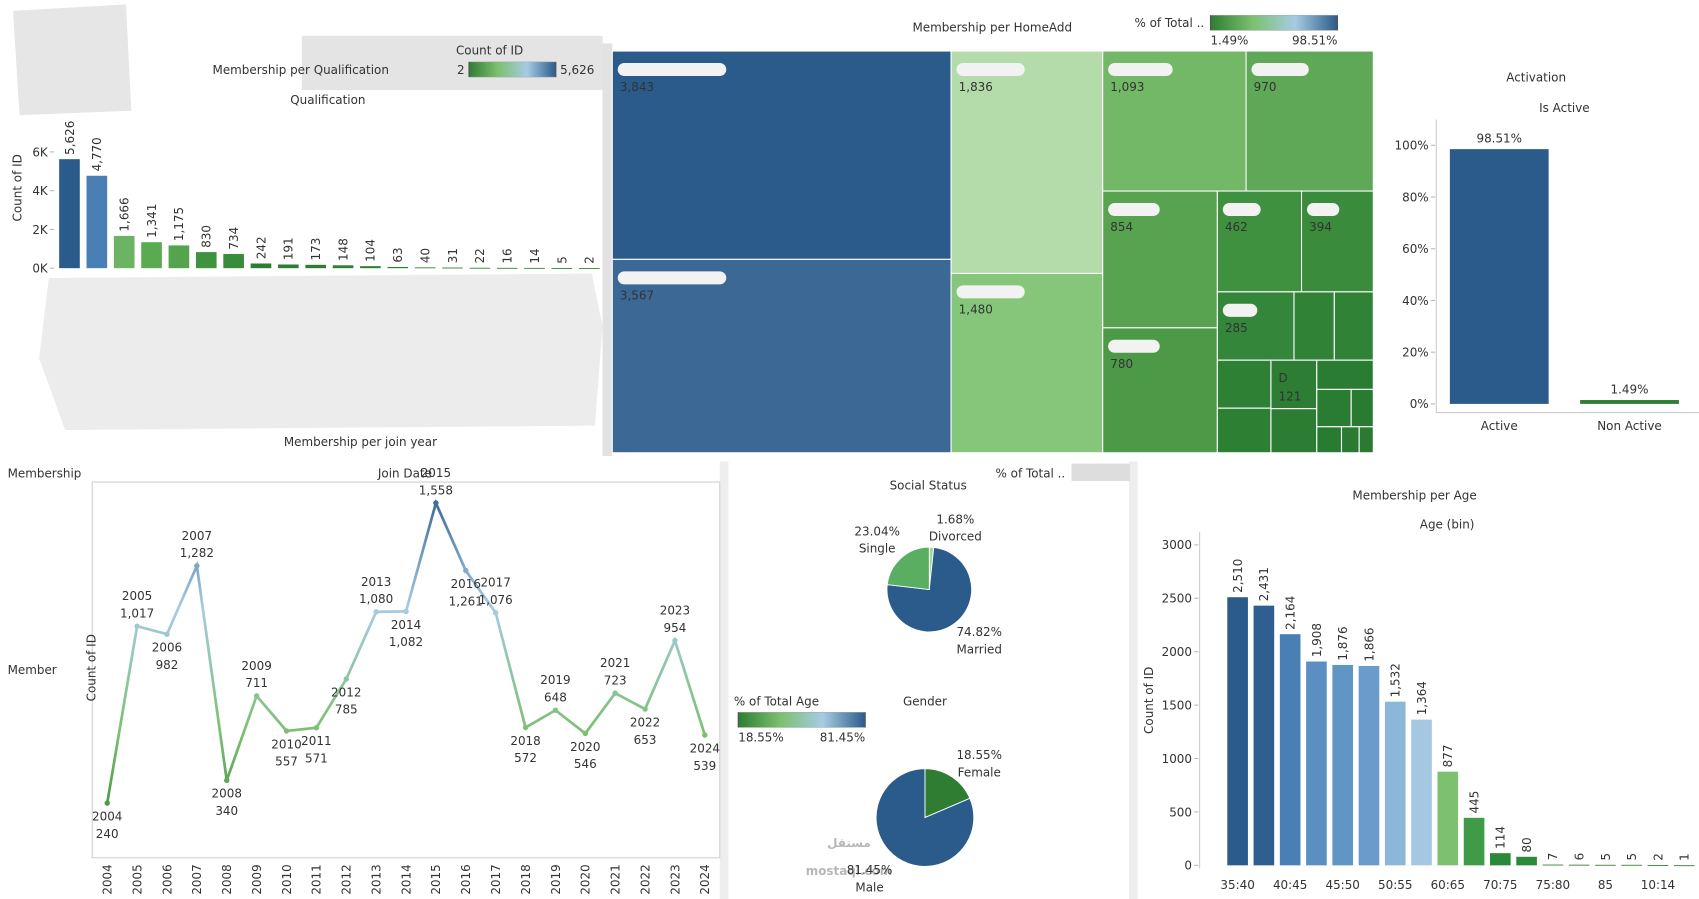  Describe the element at coordinates (1499, 139) in the screenshot. I see `value-label: 98.51%` at that location.